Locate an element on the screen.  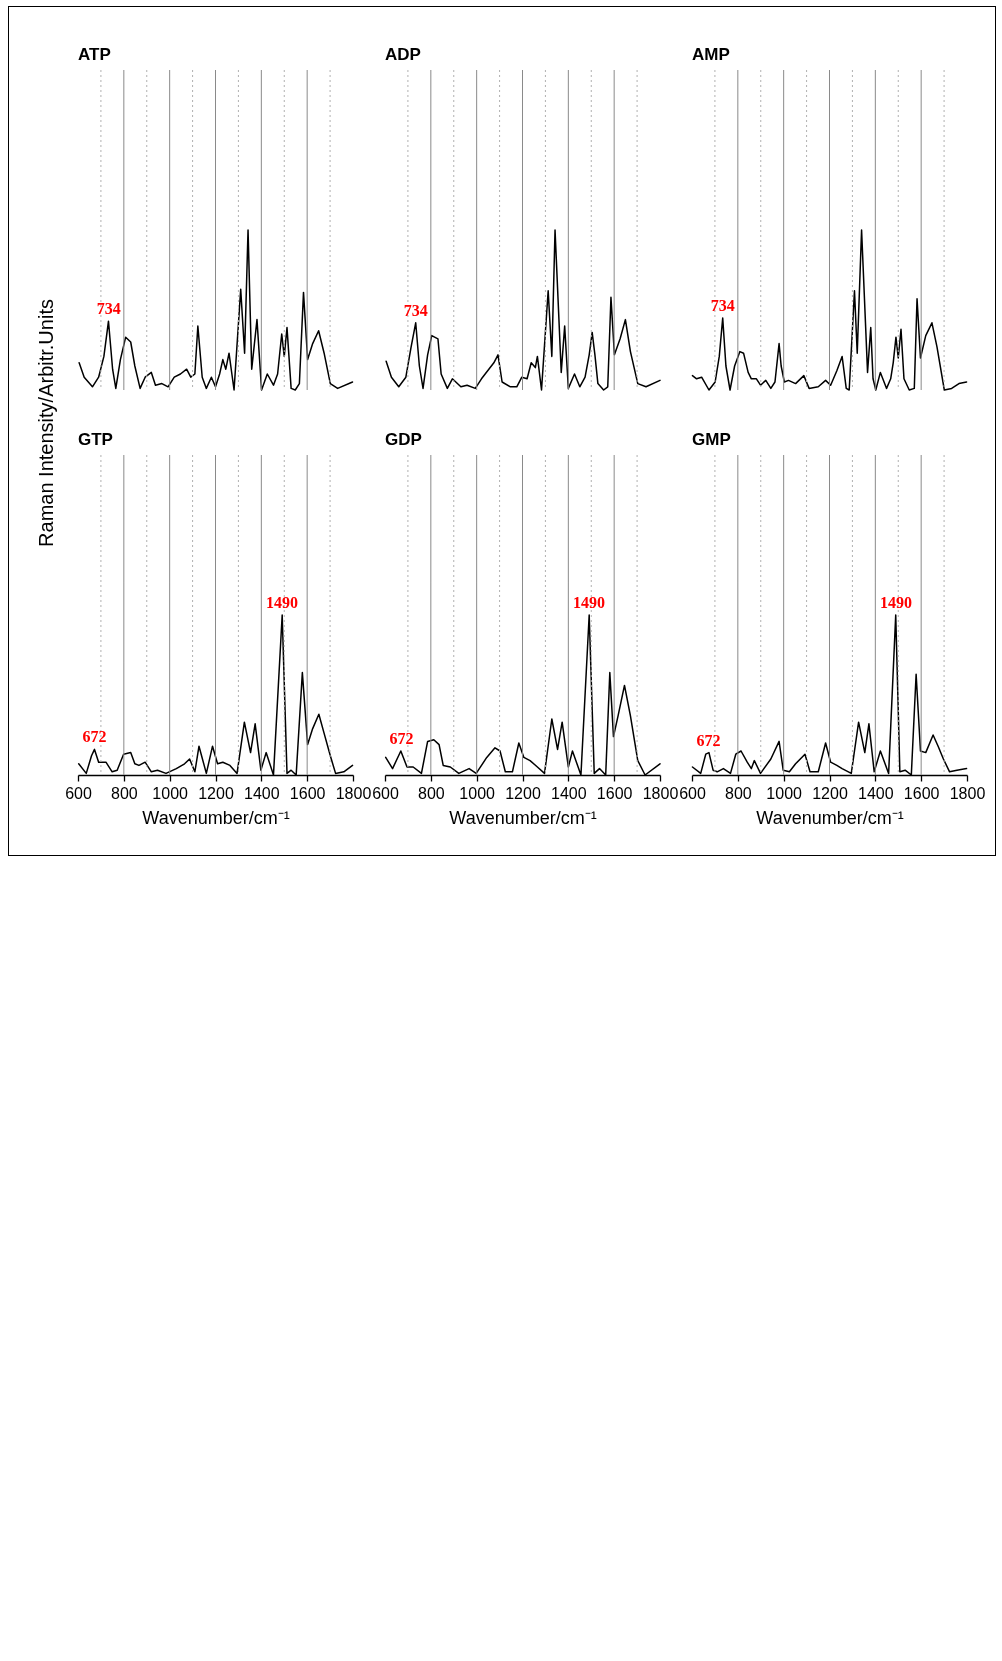
chart-title: ADP is located at coordinates (403, 54).